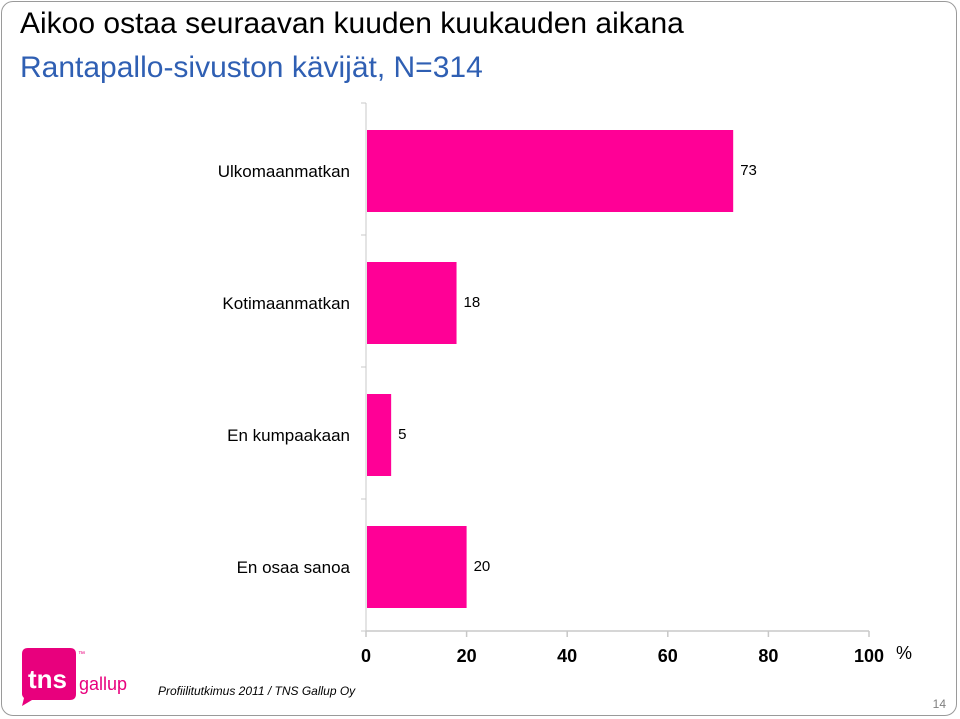  I want to click on logo-sub-text: gallup, so click(103, 684).